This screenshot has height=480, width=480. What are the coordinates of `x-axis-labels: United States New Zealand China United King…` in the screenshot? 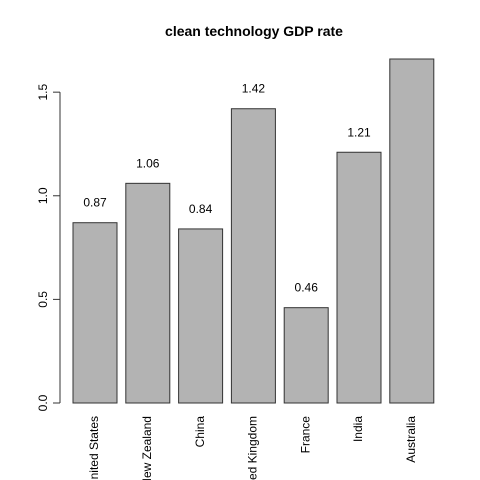 It's located at (252, 448).